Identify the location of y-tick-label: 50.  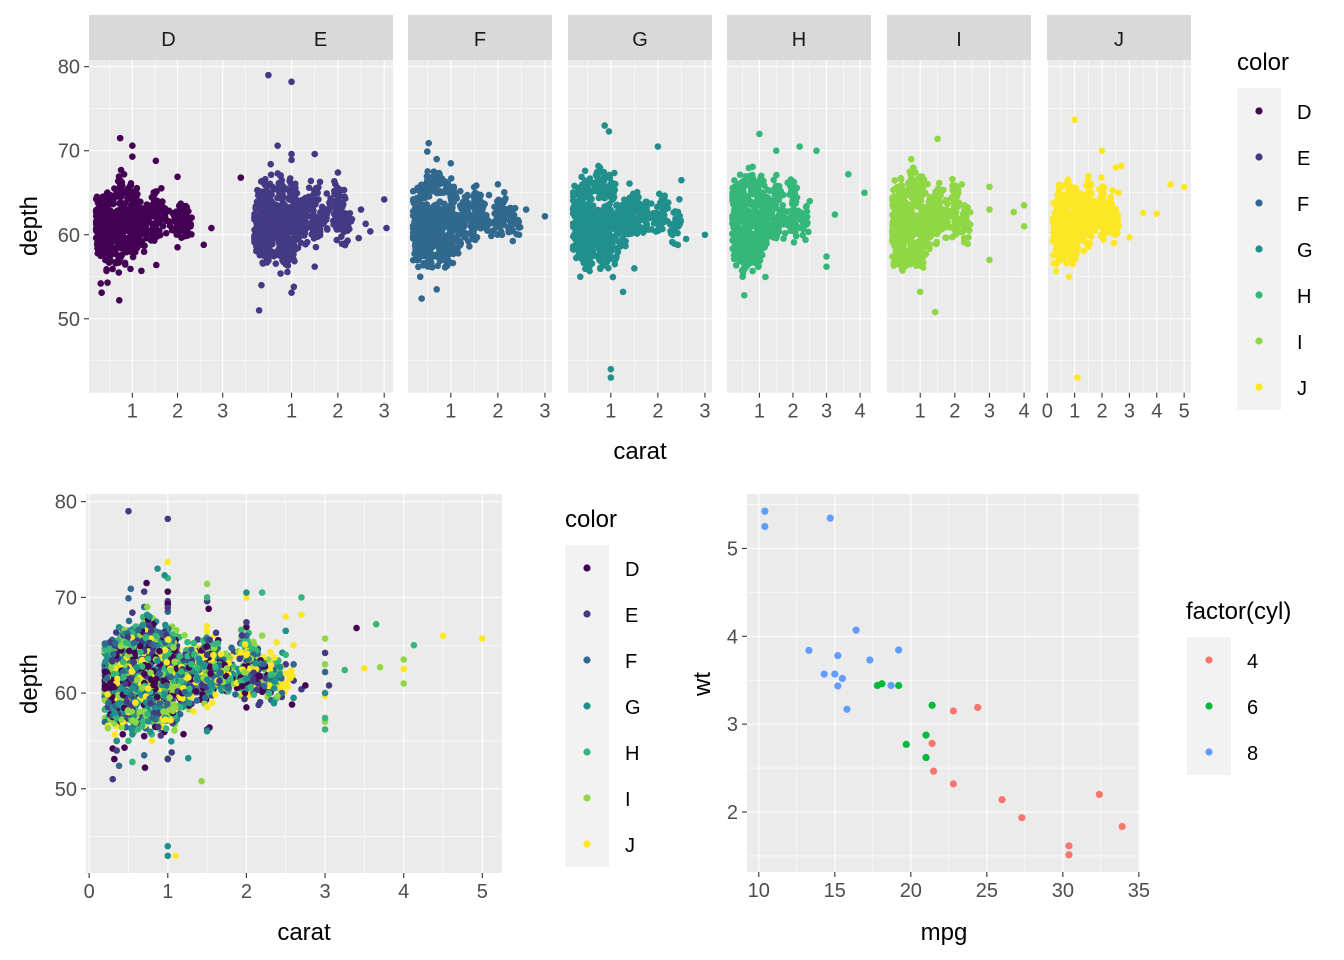
(69, 320).